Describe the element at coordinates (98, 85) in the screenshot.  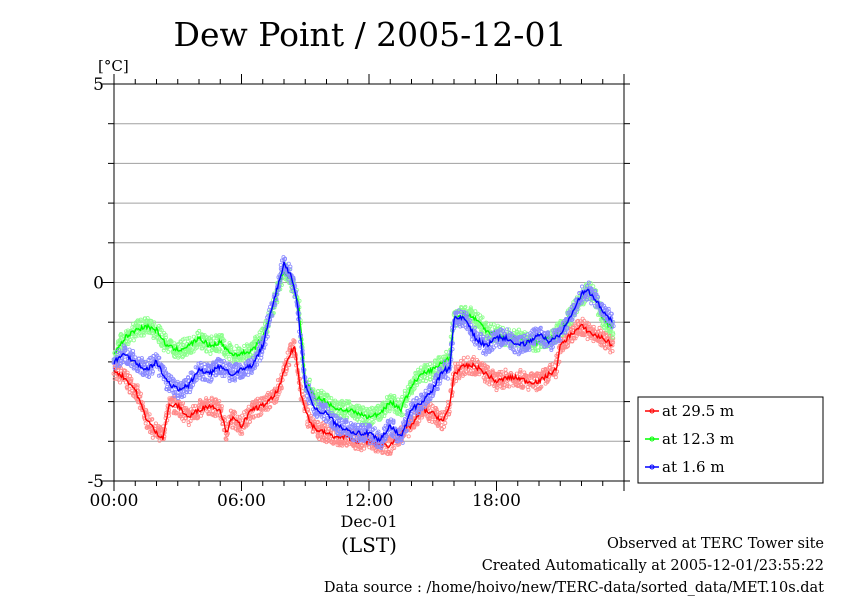
I see `y-tick-label: 5` at that location.